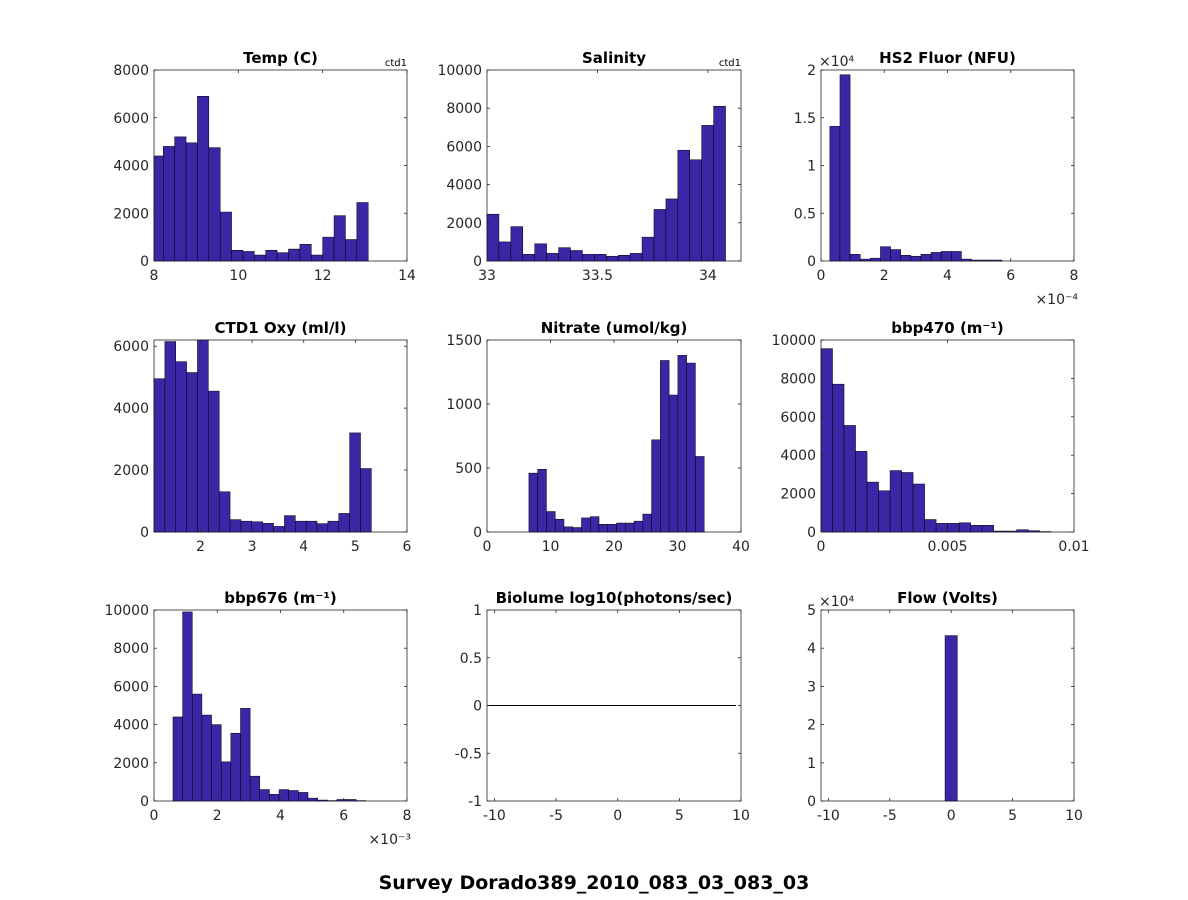 The height and width of the screenshot is (900, 1188). I want to click on y-tick-label: 8000, so click(131, 71).